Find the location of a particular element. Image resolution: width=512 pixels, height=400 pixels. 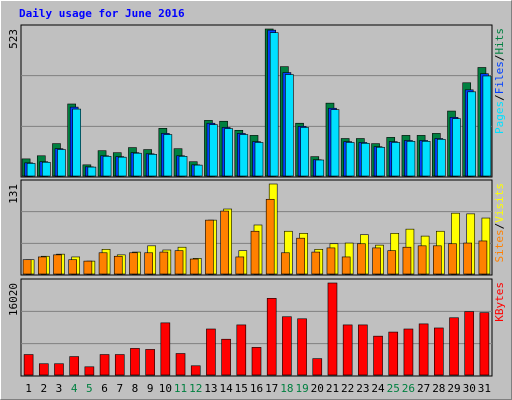

x-tick-label: 29 is located at coordinates (453, 388).